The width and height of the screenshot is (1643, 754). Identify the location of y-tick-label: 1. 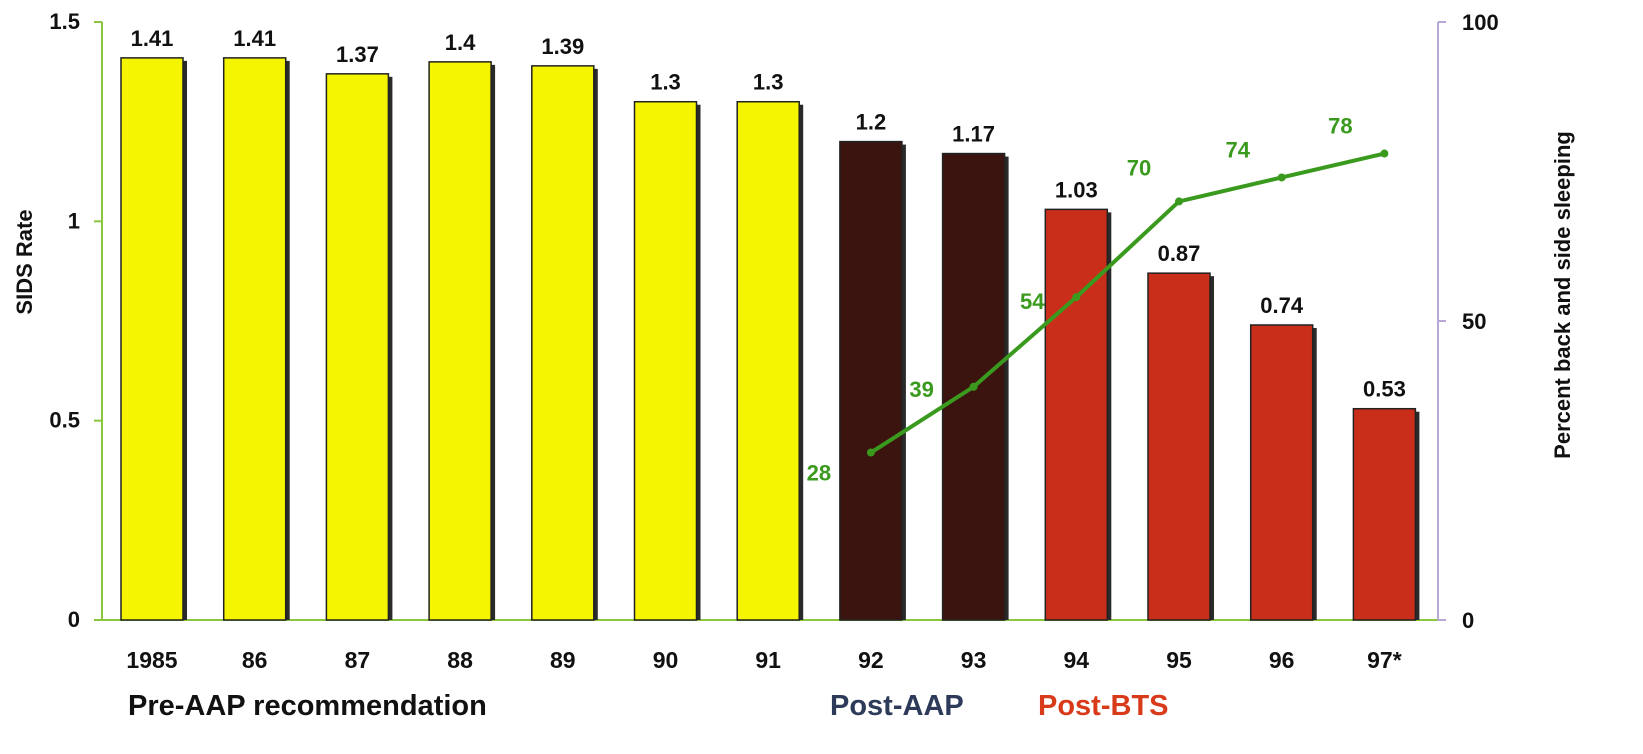
(74, 220).